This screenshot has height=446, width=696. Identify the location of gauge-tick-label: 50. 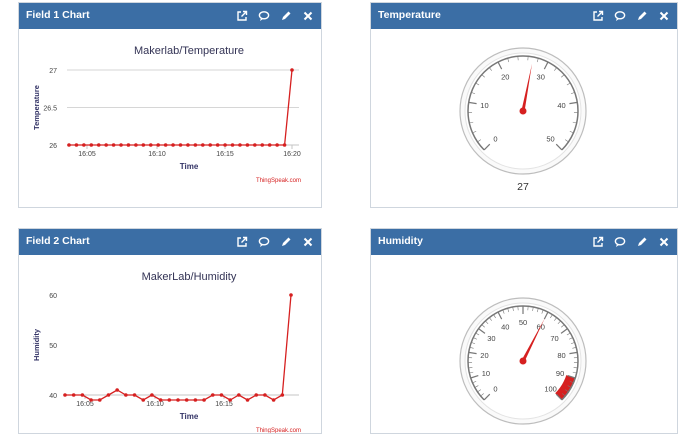
(550, 139).